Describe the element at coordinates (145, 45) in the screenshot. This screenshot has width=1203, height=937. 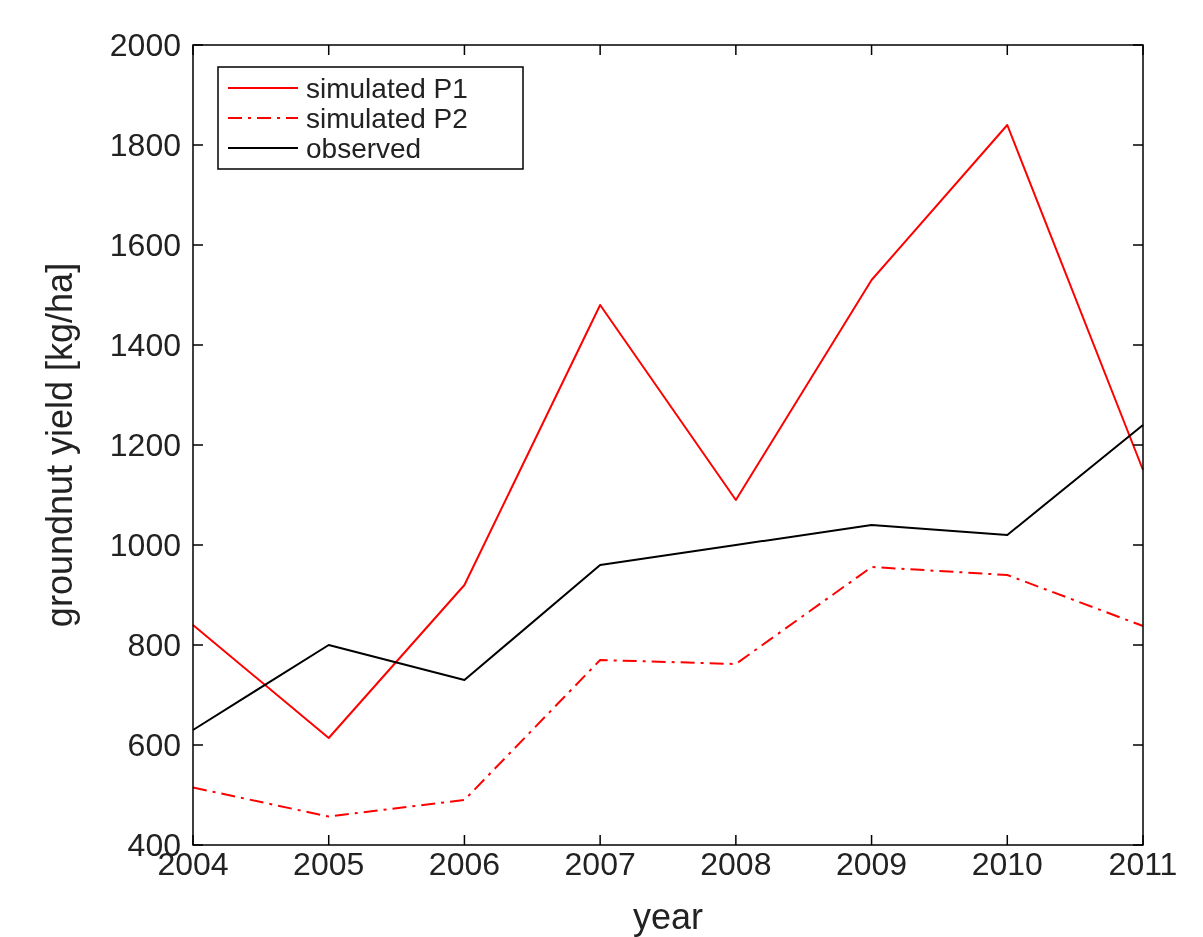
I see `y-tick-label: 2000` at that location.